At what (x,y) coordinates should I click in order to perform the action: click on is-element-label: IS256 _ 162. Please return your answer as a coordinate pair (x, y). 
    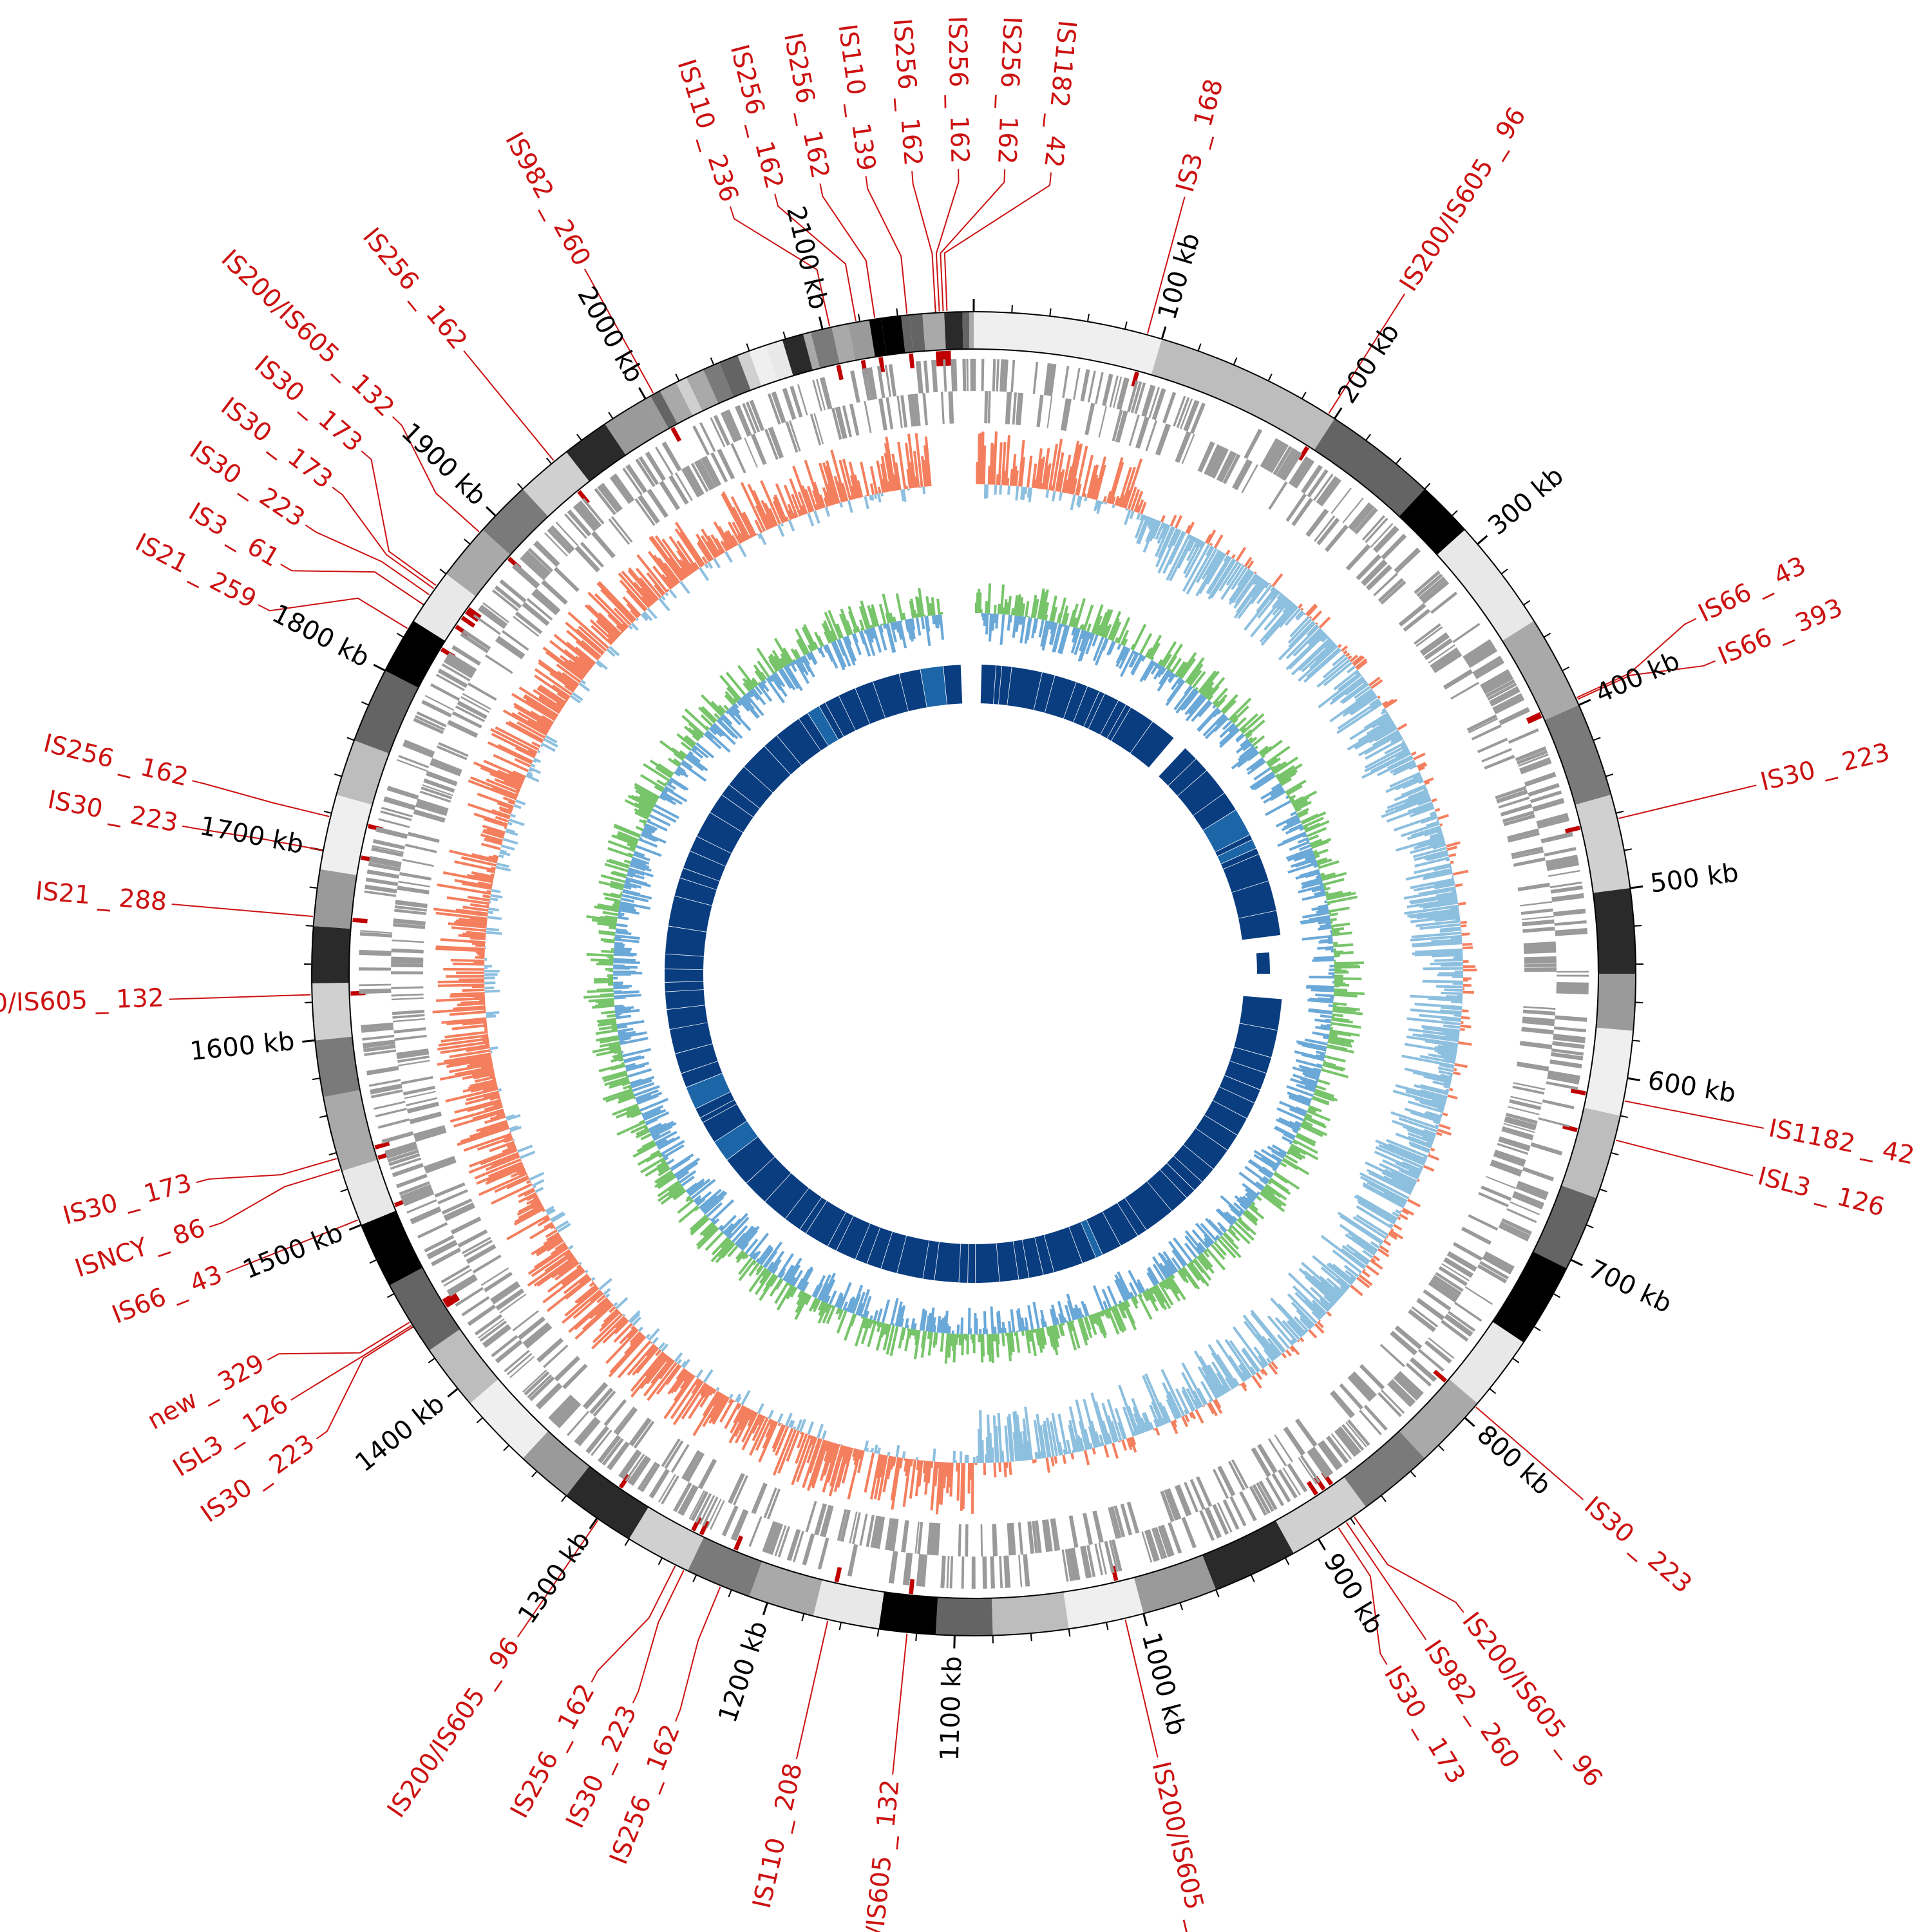
    Looking at the image, I should click on (116, 761).